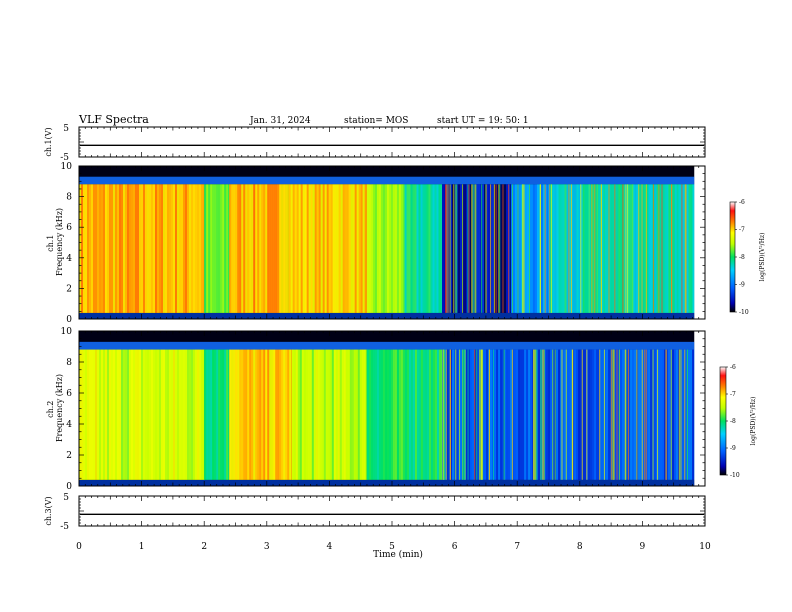  Describe the element at coordinates (753, 421) in the screenshot. I see `ch2-colorbar-label: log(PSD)(V²/Hz)` at that location.